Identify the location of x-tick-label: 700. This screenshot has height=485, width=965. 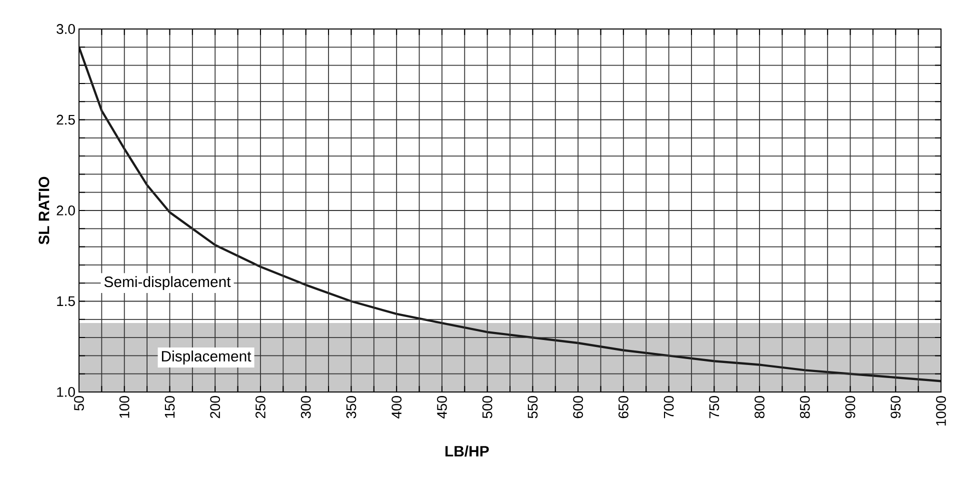
(669, 407).